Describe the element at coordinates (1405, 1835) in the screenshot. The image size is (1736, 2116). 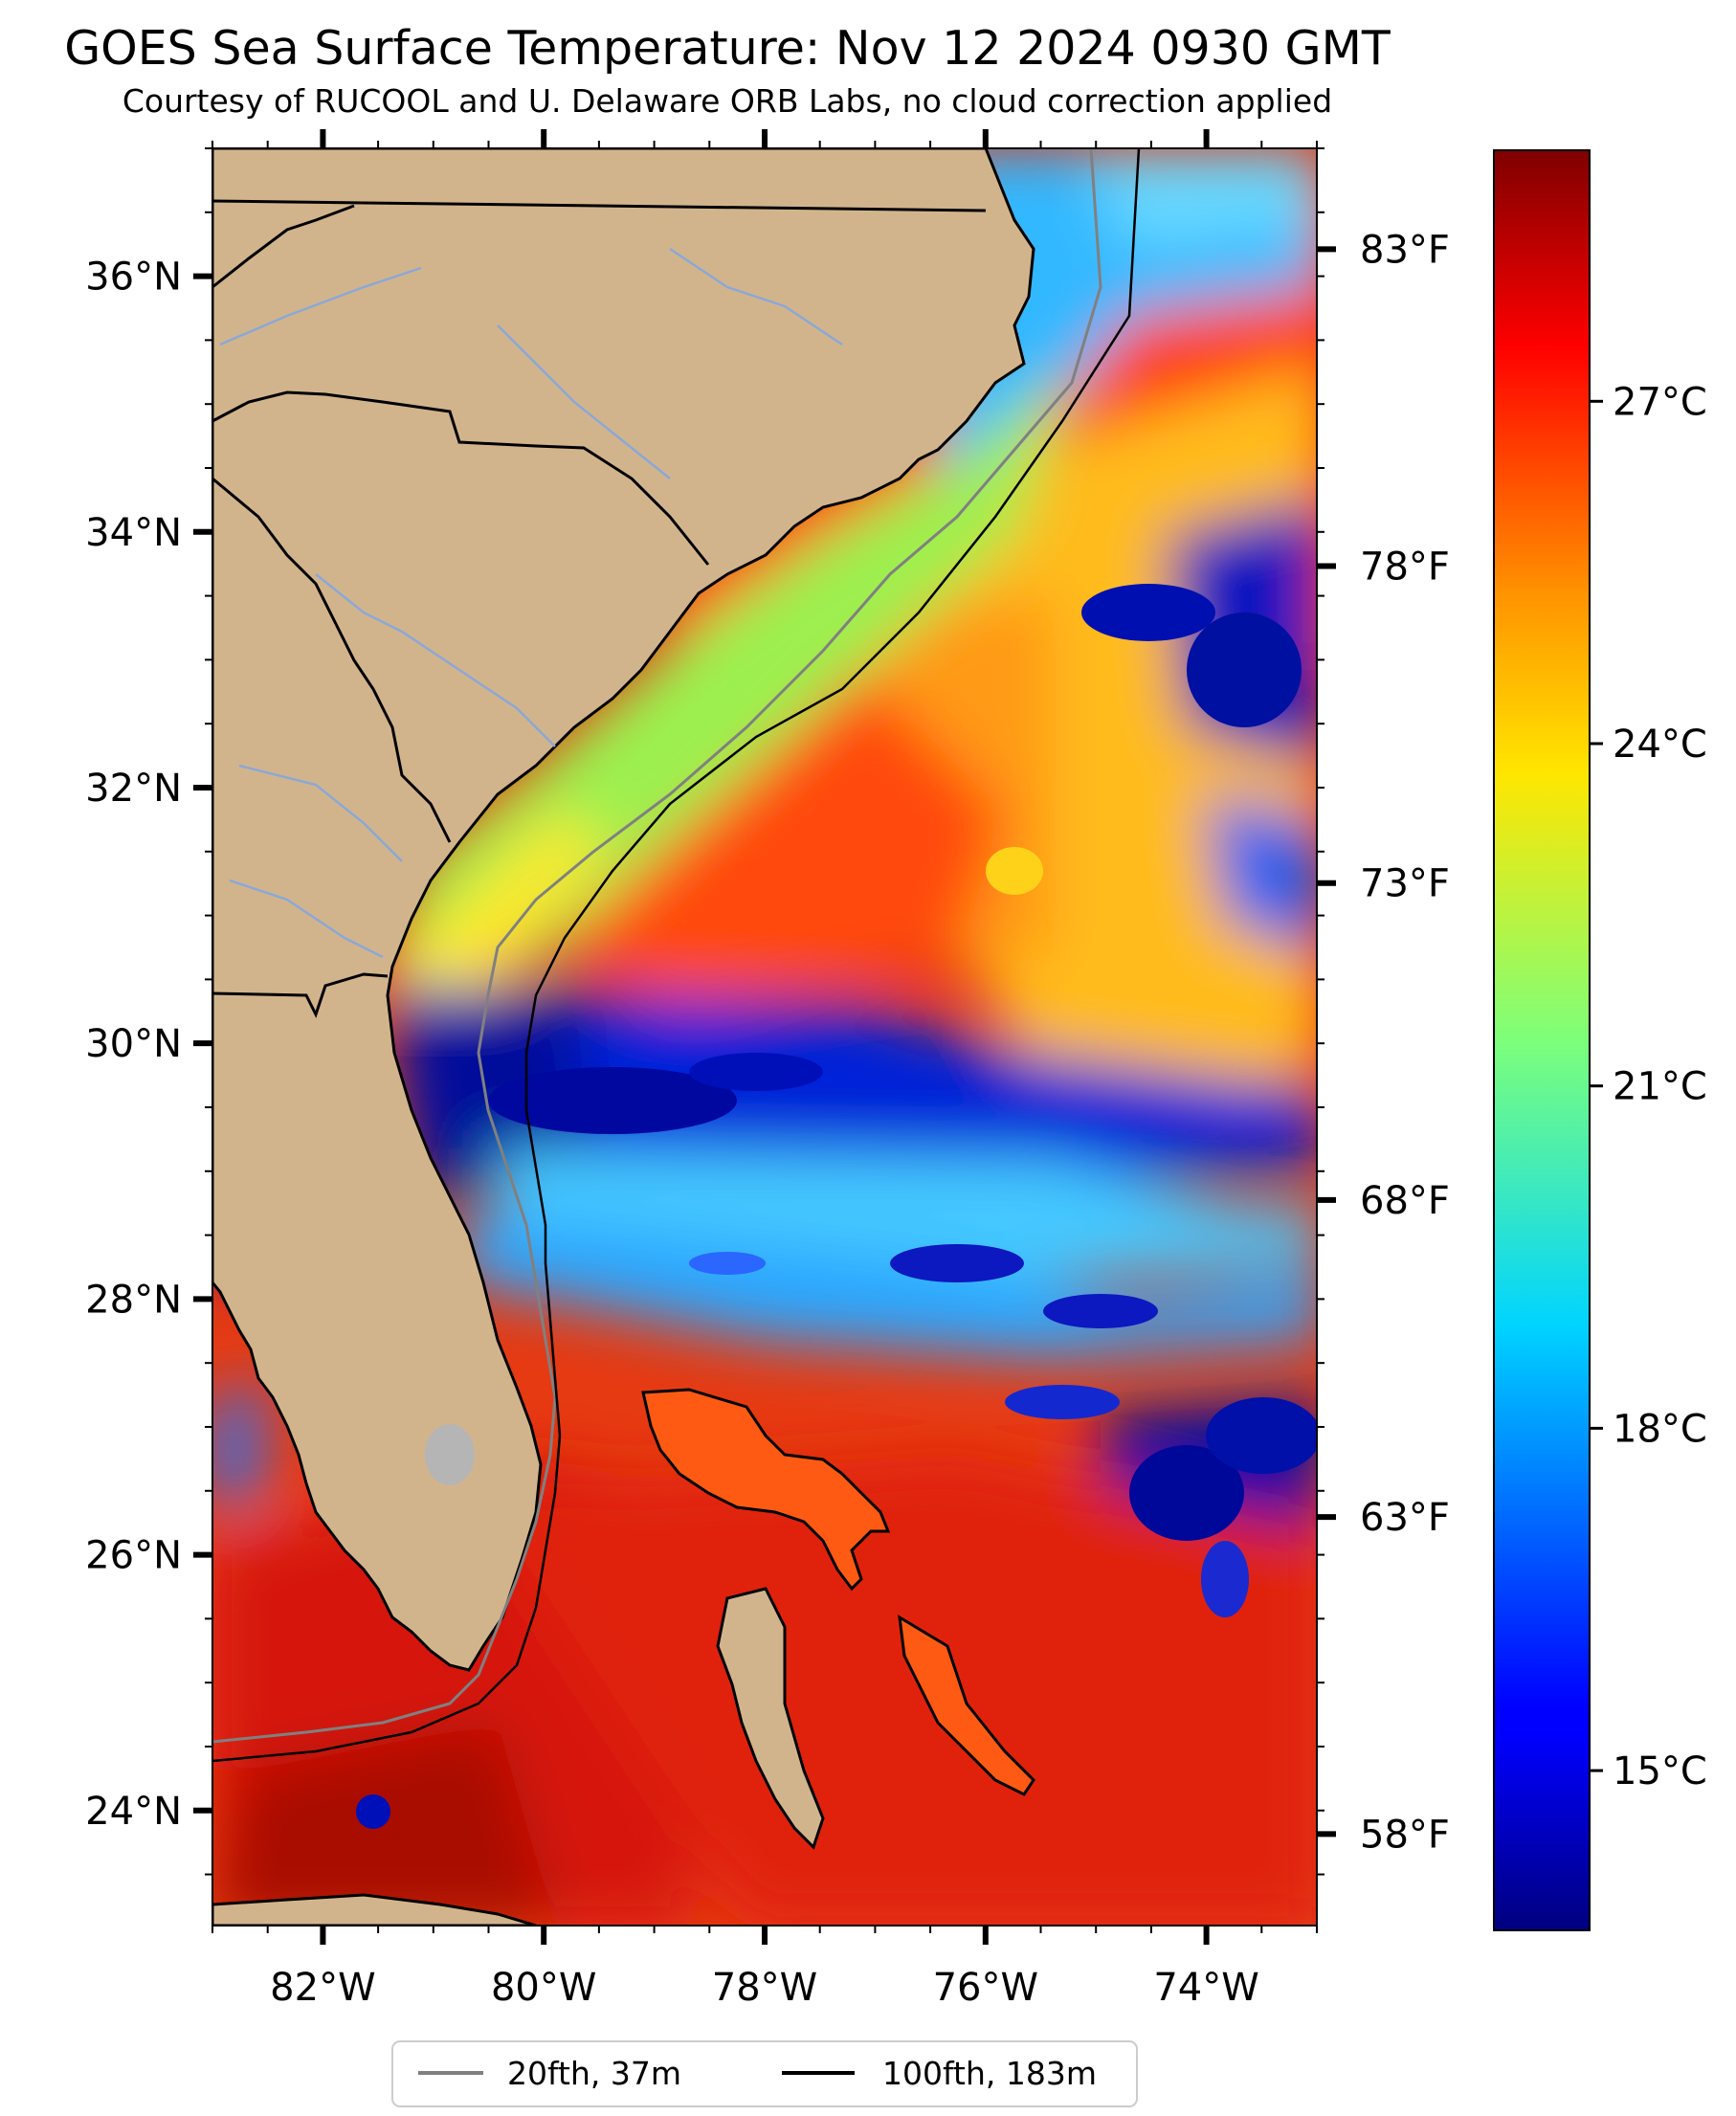
I see `fahrenheit-tick-label: 58°F` at that location.